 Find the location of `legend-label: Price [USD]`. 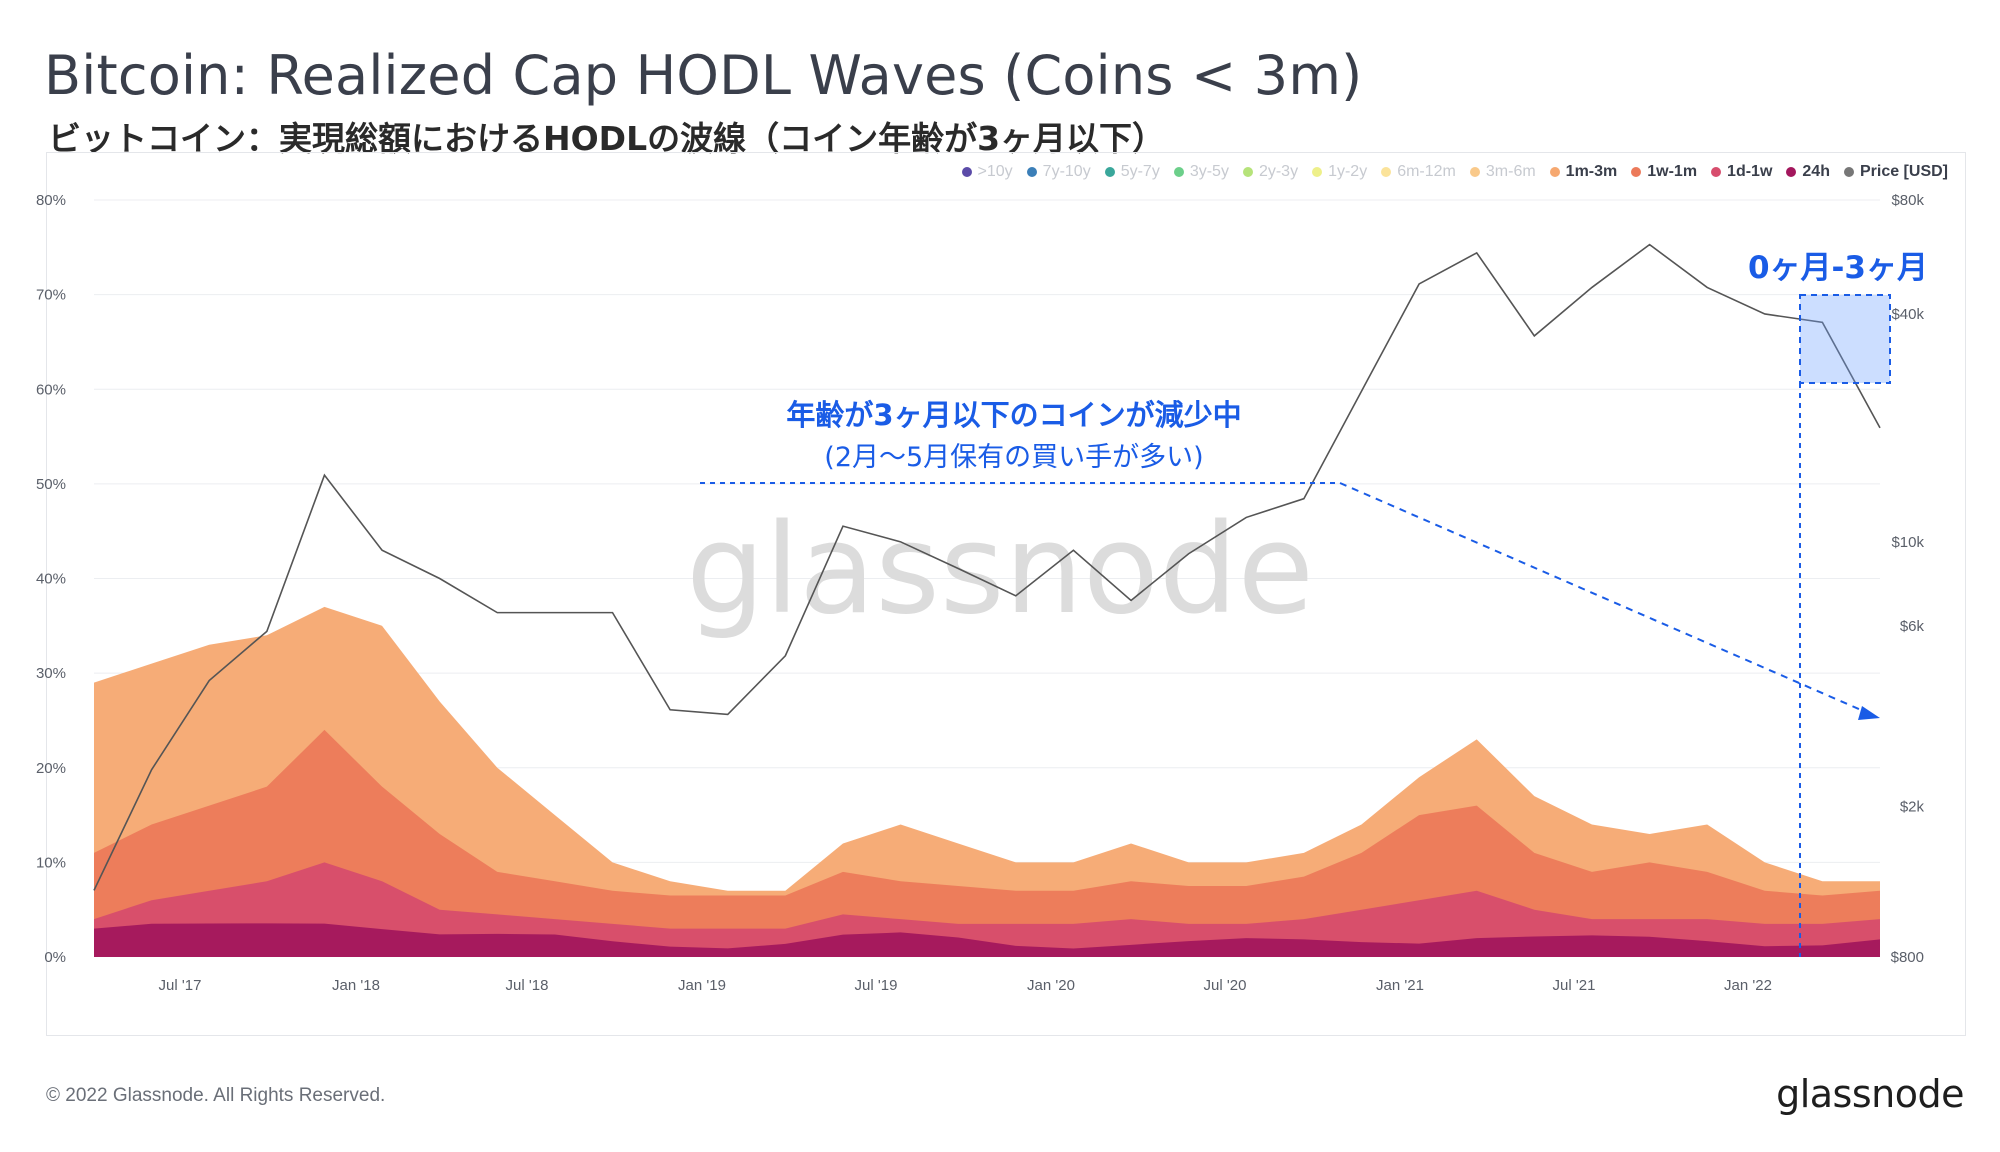

legend-label: Price [USD] is located at coordinates (1903, 171).